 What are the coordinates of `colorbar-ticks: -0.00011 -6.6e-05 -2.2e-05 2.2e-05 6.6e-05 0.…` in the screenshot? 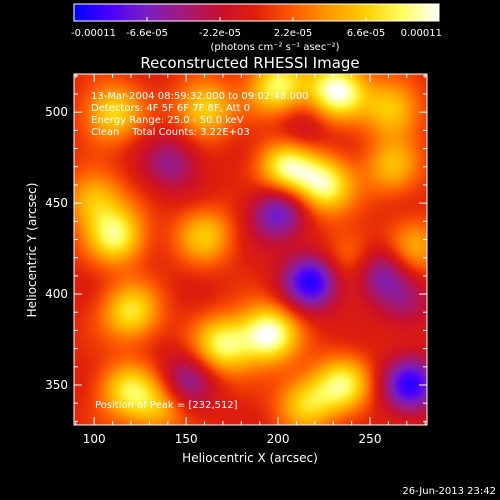 It's located at (256, 28).